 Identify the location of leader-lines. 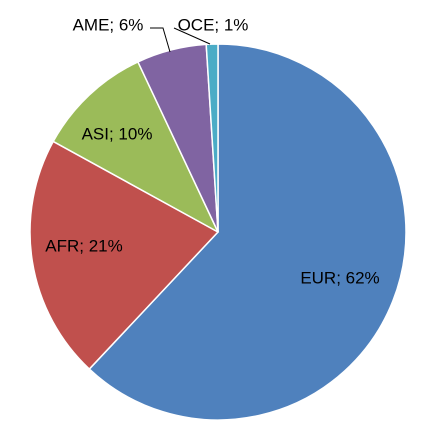
(180, 40).